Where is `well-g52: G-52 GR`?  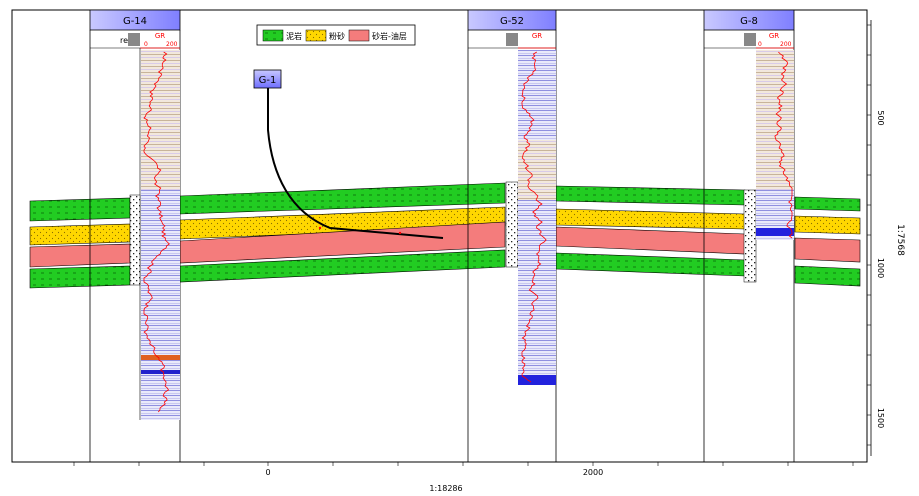 well-g52: G-52 GR is located at coordinates (512, 235).